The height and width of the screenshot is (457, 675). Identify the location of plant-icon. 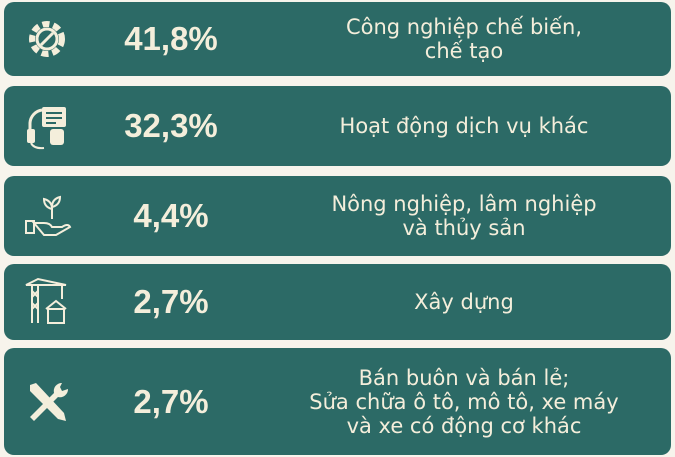
(48, 215).